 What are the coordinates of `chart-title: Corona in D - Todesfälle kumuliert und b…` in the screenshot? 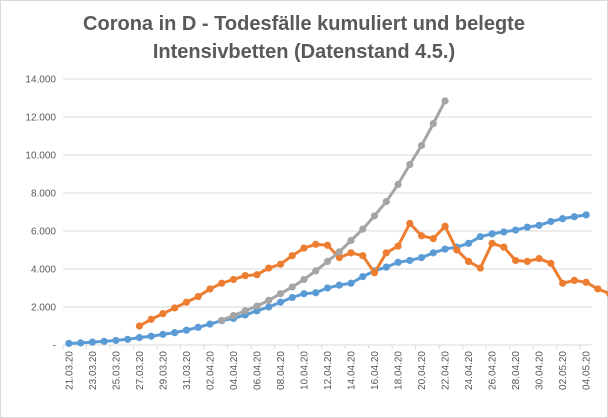 It's located at (304, 38).